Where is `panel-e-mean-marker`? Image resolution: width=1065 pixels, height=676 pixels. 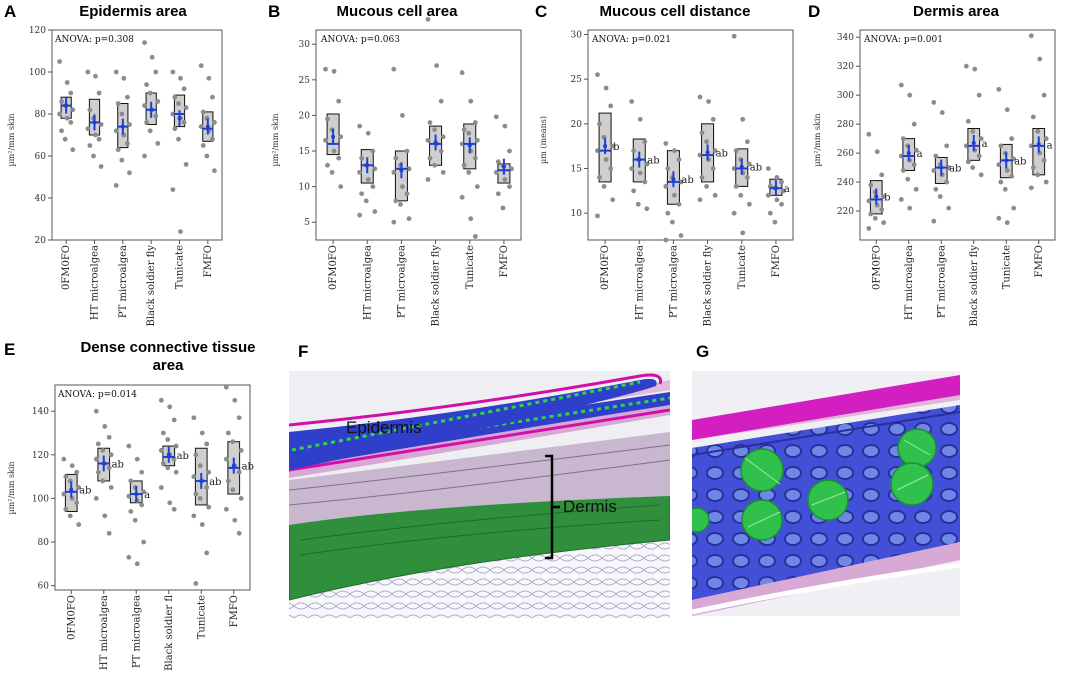
panel-e-mean-marker is located at coordinates (136, 494).